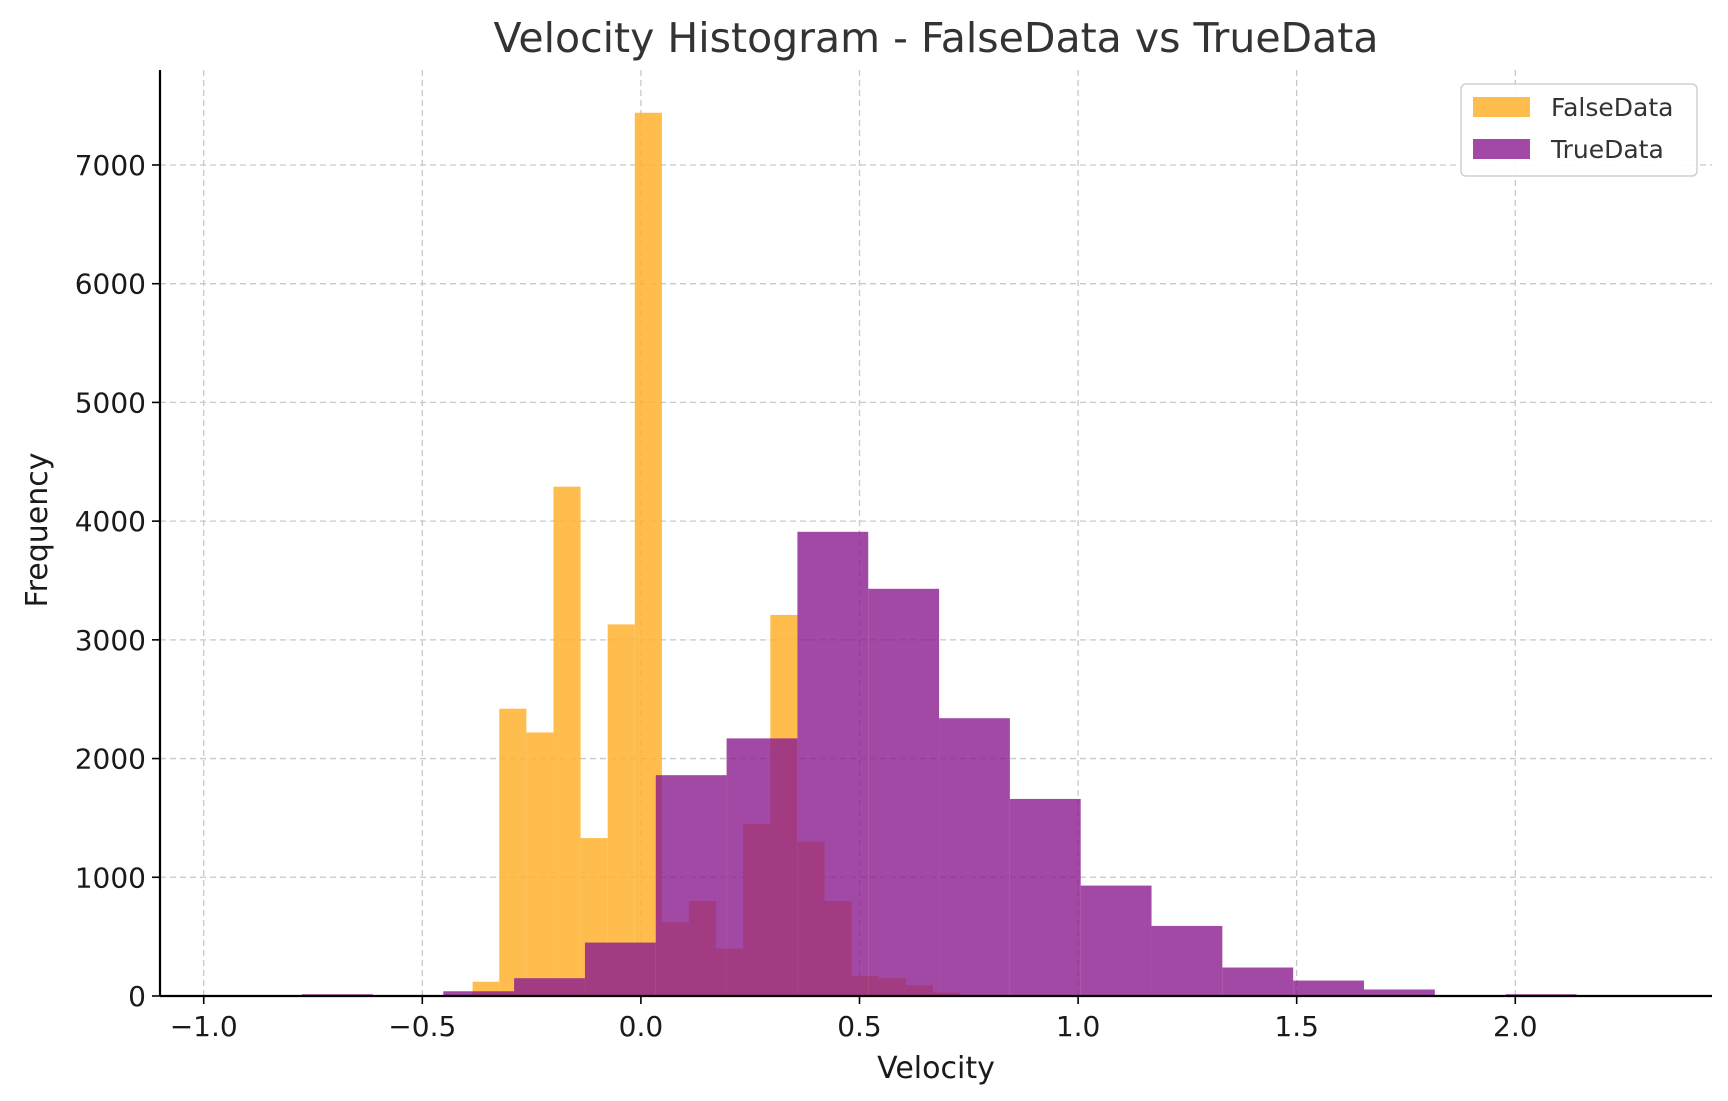 This screenshot has width=1728, height=1101. I want to click on x-tick-label: −1.0, so click(204, 1026).